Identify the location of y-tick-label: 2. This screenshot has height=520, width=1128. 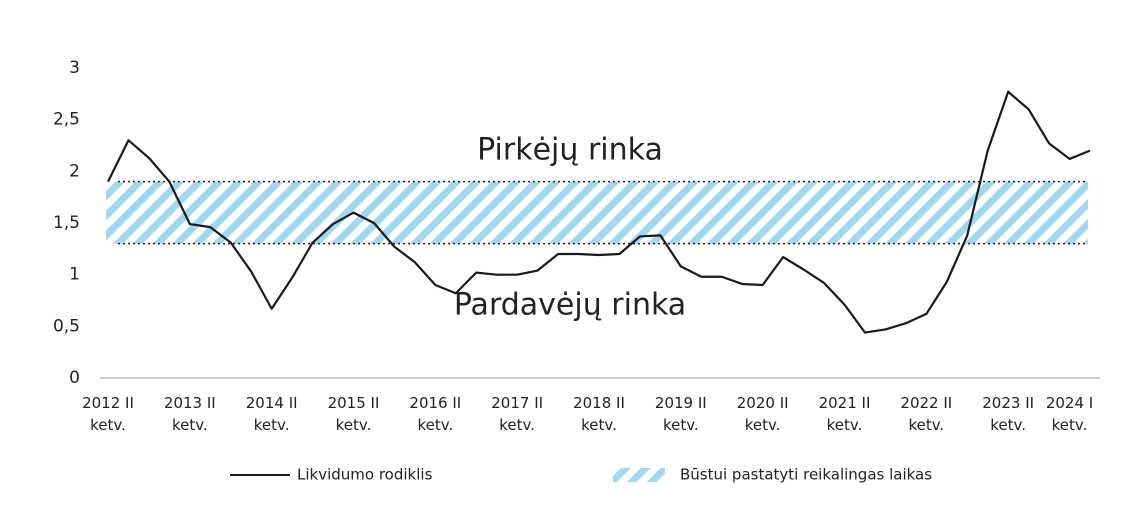
(74, 171).